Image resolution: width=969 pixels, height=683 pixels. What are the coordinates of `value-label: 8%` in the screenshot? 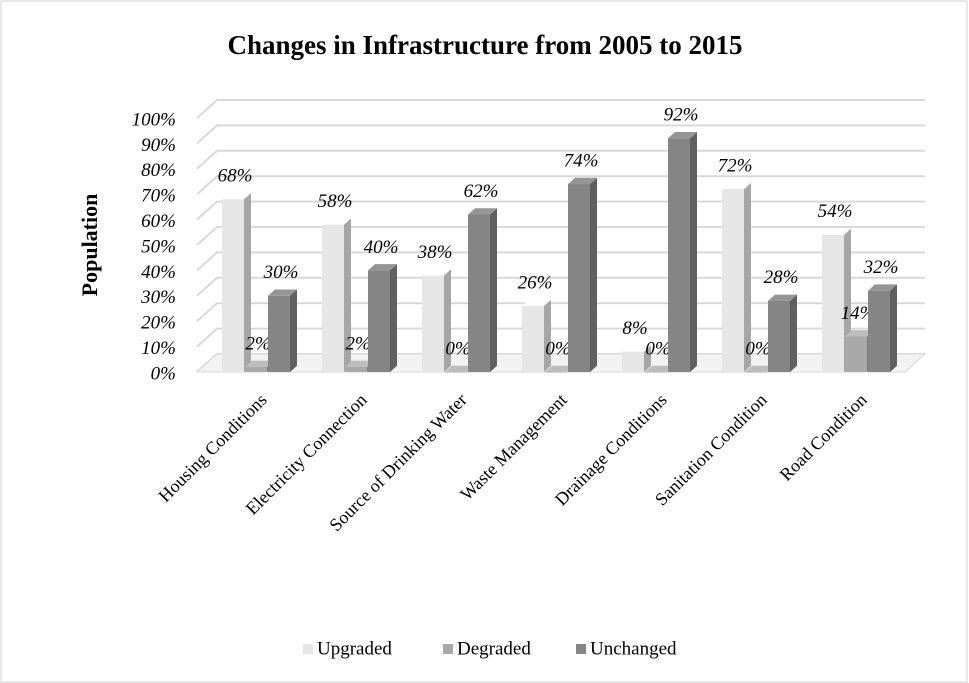 It's located at (634, 328).